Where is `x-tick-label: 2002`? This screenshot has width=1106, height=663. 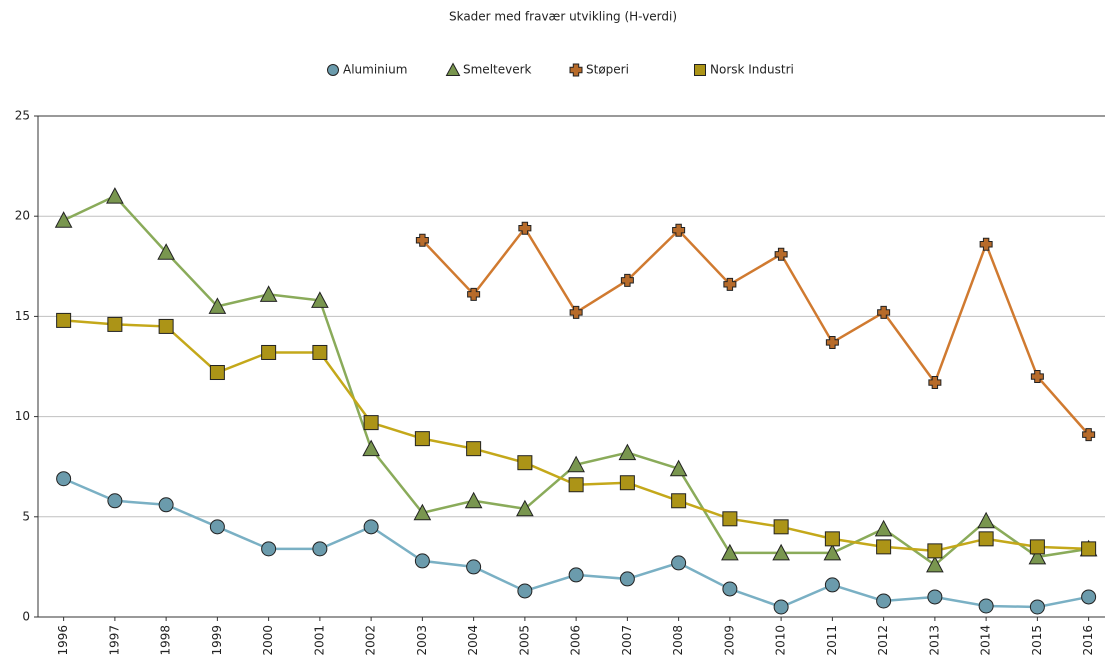
x-tick-label: 2002 is located at coordinates (371, 640).